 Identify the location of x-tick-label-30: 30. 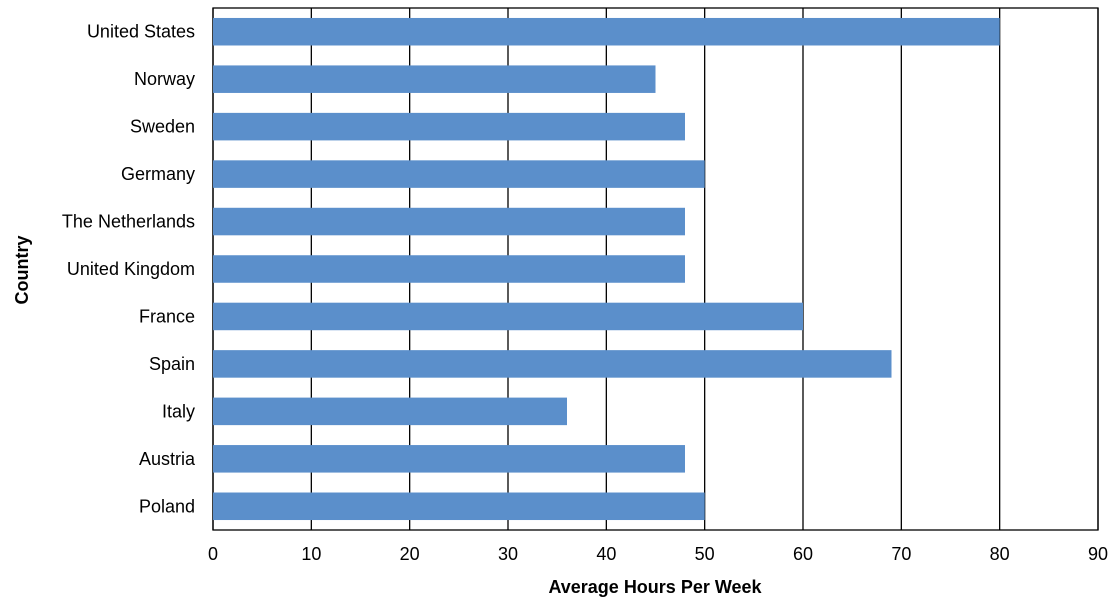
(508, 554).